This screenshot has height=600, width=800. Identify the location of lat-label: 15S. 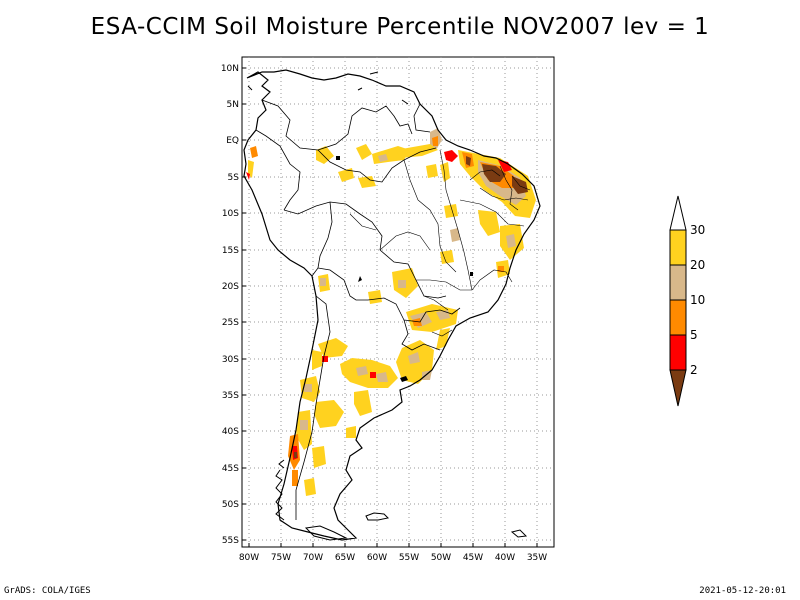
(230, 251).